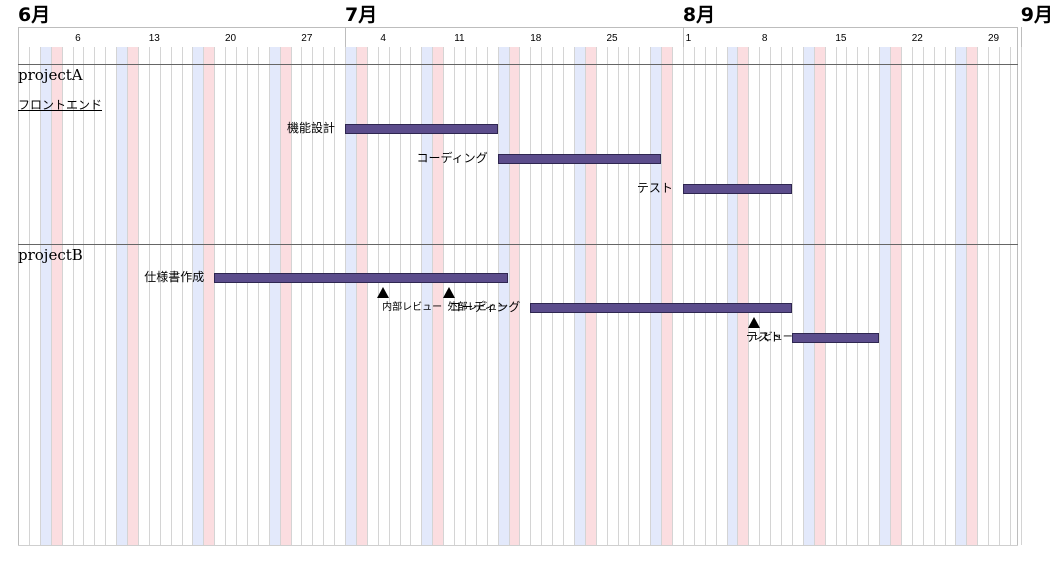 The image size is (1055, 578). What do you see at coordinates (361, 15) in the screenshot?
I see `month-label: 7月` at bounding box center [361, 15].